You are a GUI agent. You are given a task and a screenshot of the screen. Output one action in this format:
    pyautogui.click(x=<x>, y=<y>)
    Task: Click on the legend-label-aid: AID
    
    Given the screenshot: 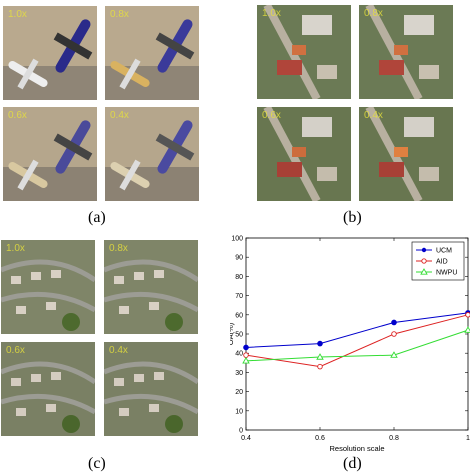 What is the action you would take?
    pyautogui.click(x=442, y=262)
    